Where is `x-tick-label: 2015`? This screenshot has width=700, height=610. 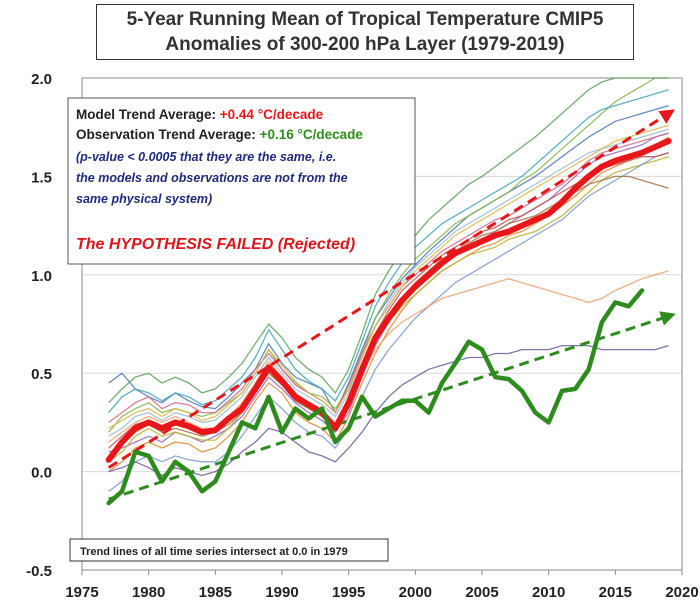 x-tick-label: 2015 is located at coordinates (615, 592).